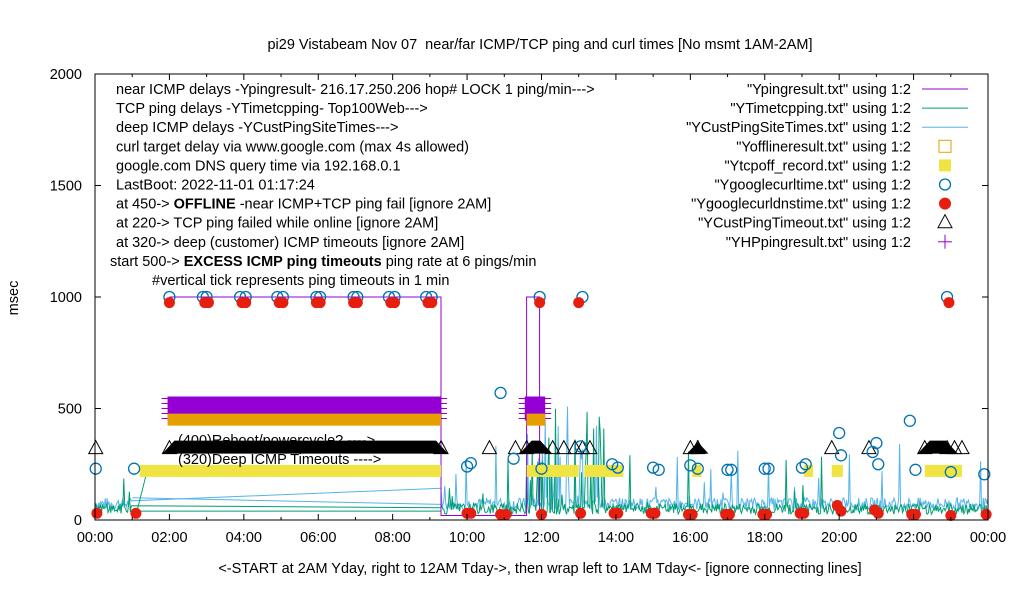 The width and height of the screenshot is (1020, 600). I want to click on note-suffix: -near ICMP+TCP ping fail [ignore 2AM], so click(364, 205).